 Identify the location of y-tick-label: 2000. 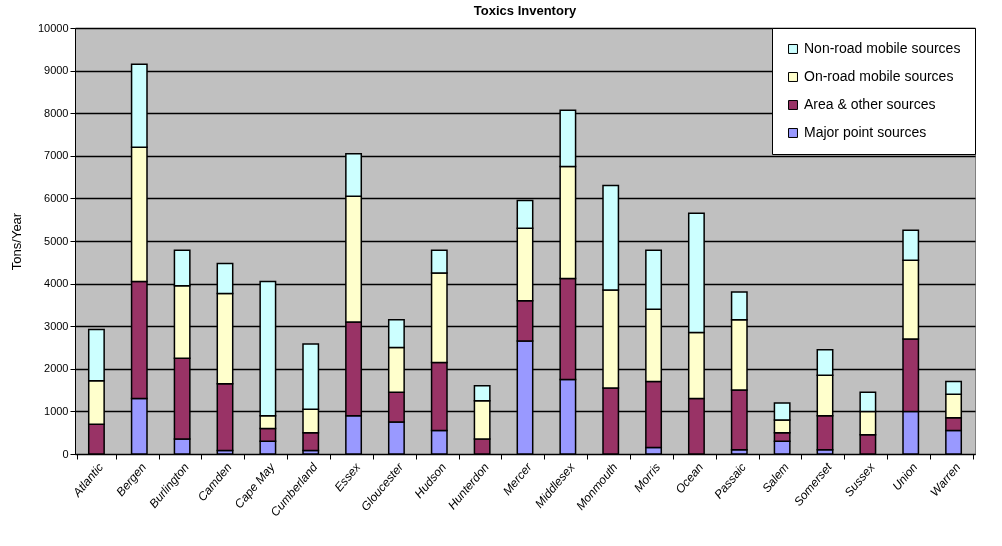
(56, 368).